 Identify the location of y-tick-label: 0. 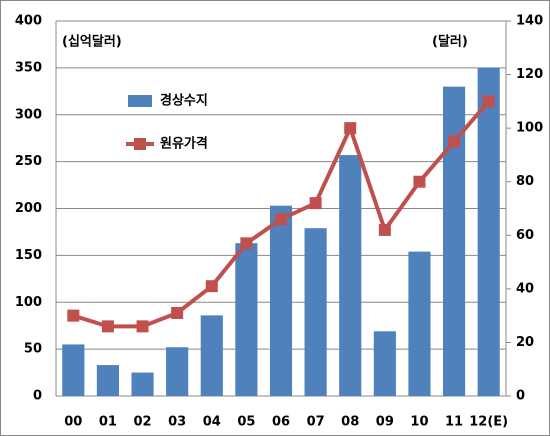
(37, 396).